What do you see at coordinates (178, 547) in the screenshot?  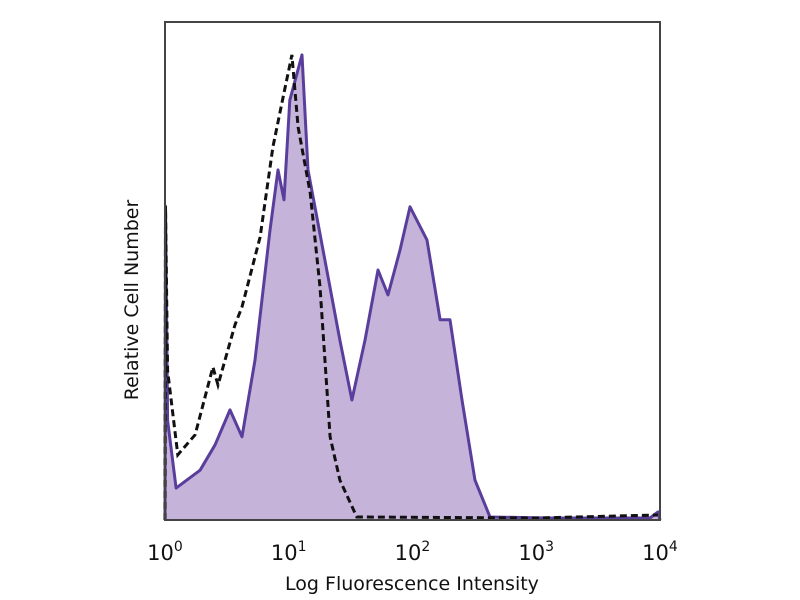 I see `tick-exponent: 0` at bounding box center [178, 547].